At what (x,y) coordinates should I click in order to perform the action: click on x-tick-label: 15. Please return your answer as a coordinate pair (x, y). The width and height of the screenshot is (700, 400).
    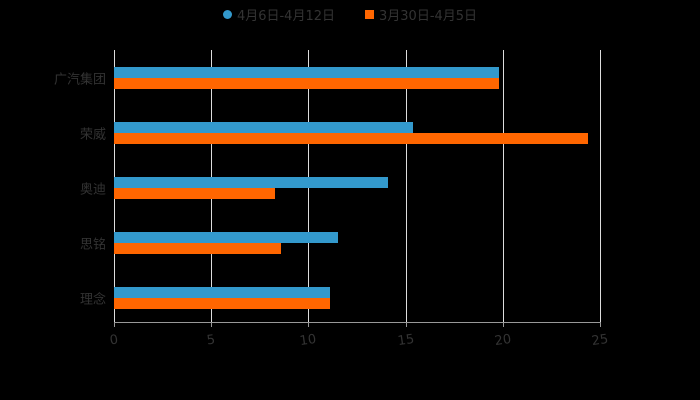
    Looking at the image, I should click on (405, 340).